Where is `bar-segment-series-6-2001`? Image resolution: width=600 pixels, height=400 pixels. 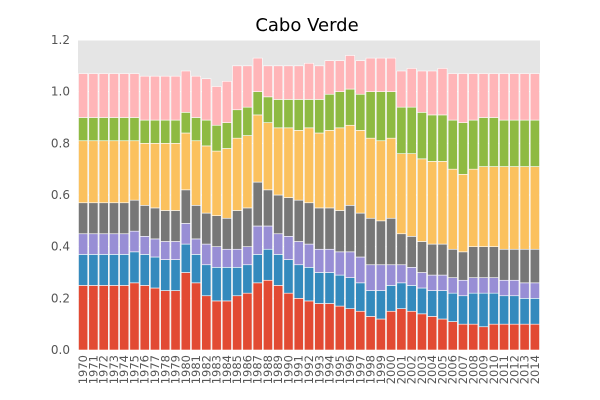
bar-segment-series-6-2001 is located at coordinates (401, 130).